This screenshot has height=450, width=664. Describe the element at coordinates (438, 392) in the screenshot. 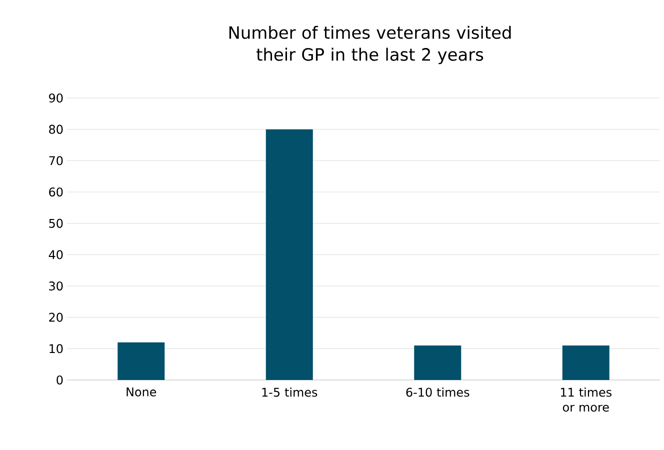

I see `x-tick-label: 6-10 times` at that location.